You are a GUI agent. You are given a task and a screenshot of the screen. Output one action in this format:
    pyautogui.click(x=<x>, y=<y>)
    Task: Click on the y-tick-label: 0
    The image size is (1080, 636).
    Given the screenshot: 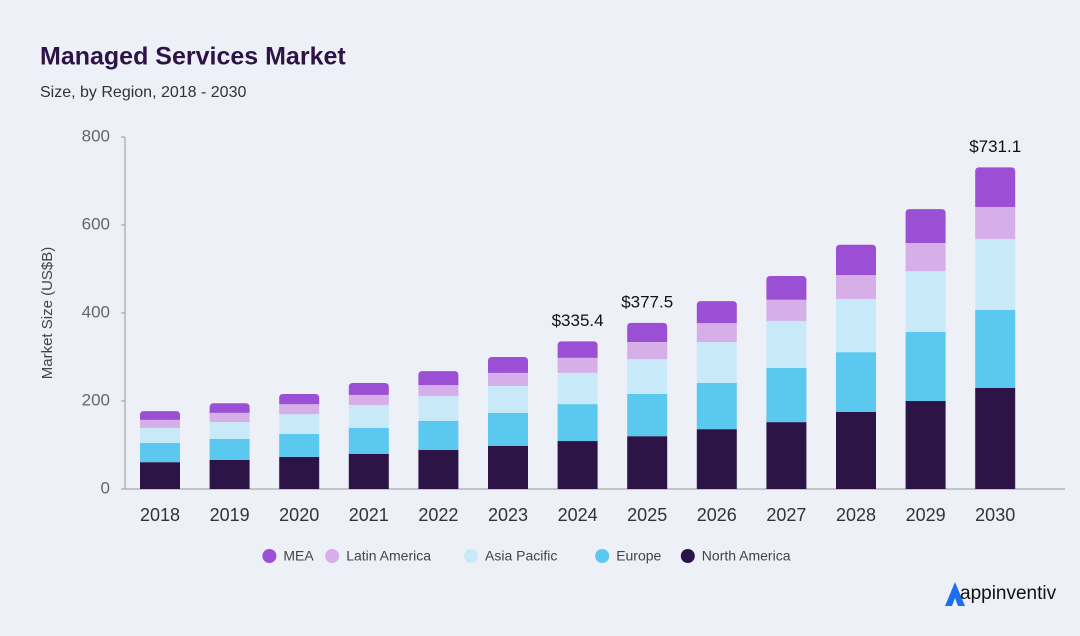 What is the action you would take?
    pyautogui.click(x=105, y=487)
    